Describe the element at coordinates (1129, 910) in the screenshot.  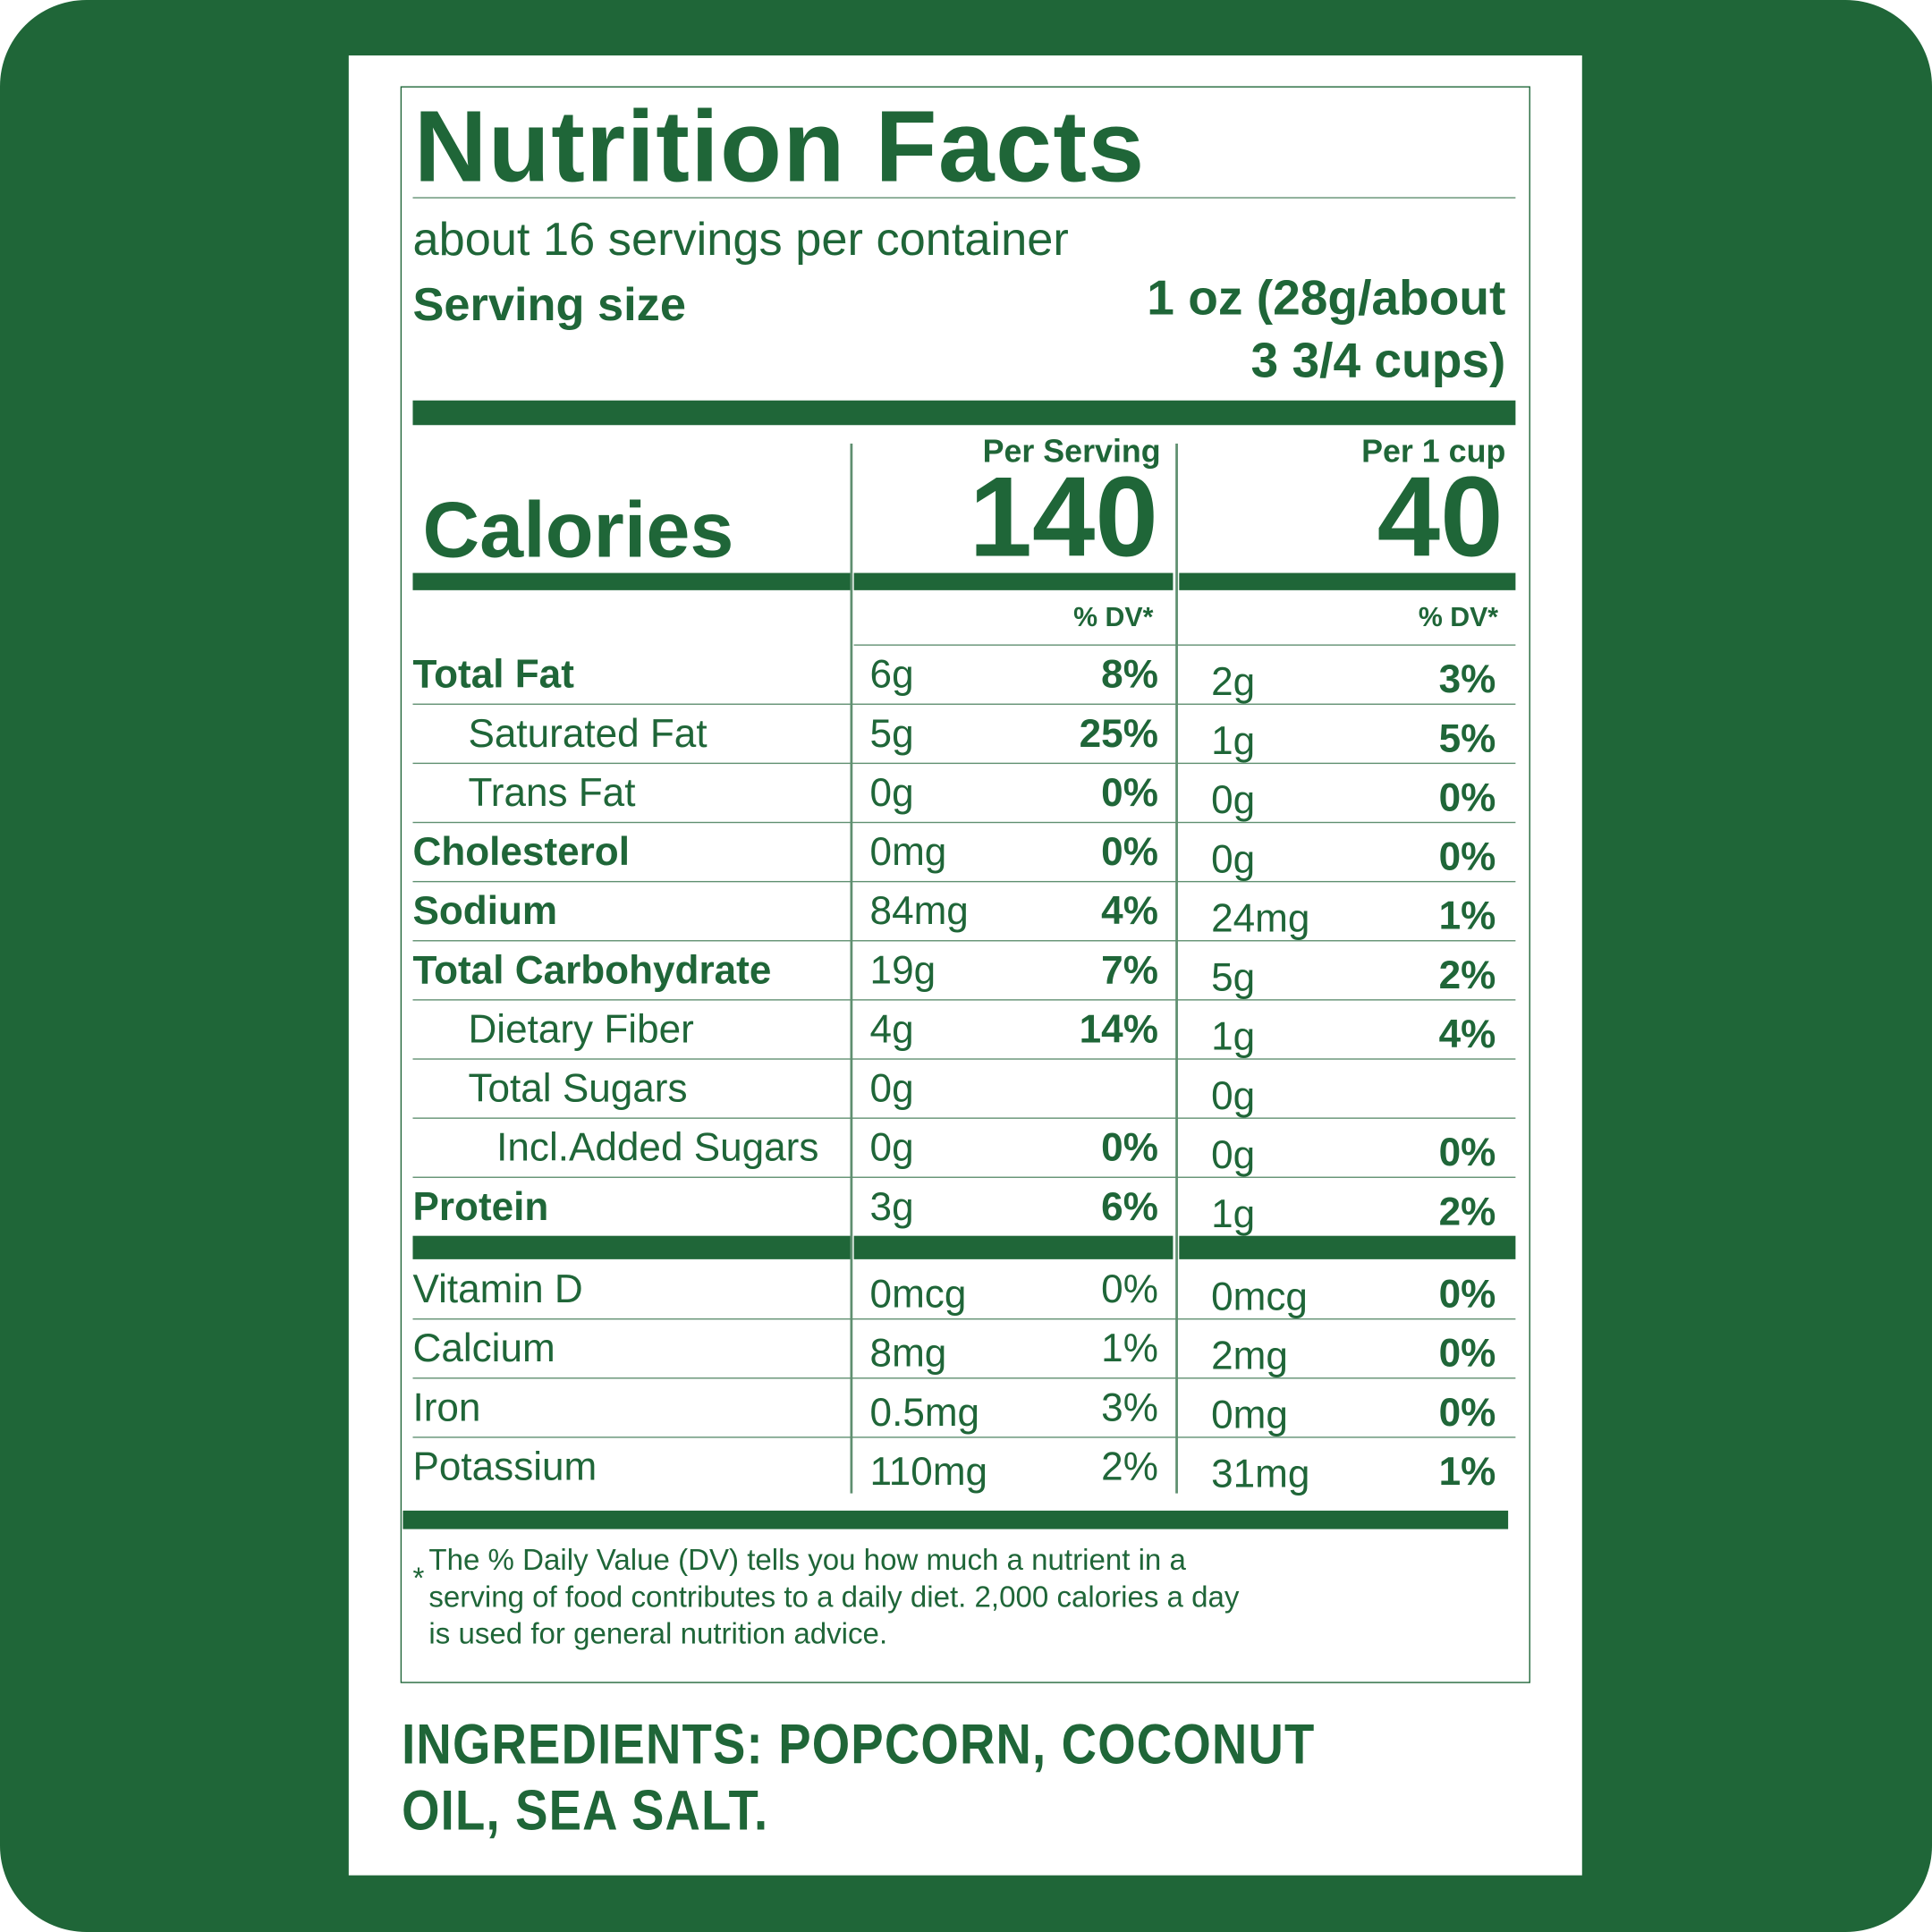
I see `dv-serving: 4%` at that location.